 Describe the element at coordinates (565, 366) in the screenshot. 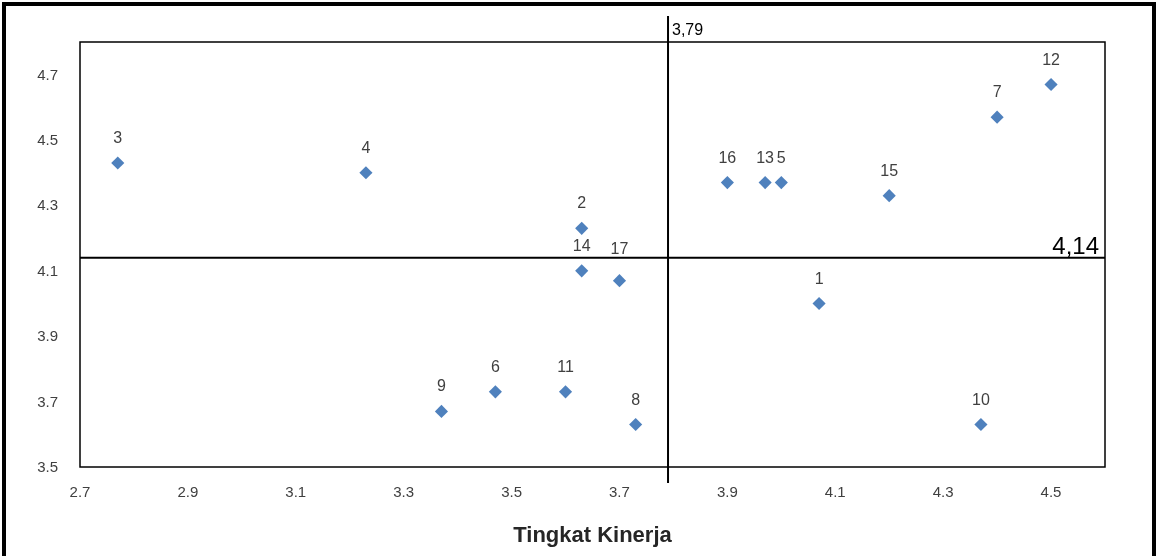

I see `annotation: 11` at that location.